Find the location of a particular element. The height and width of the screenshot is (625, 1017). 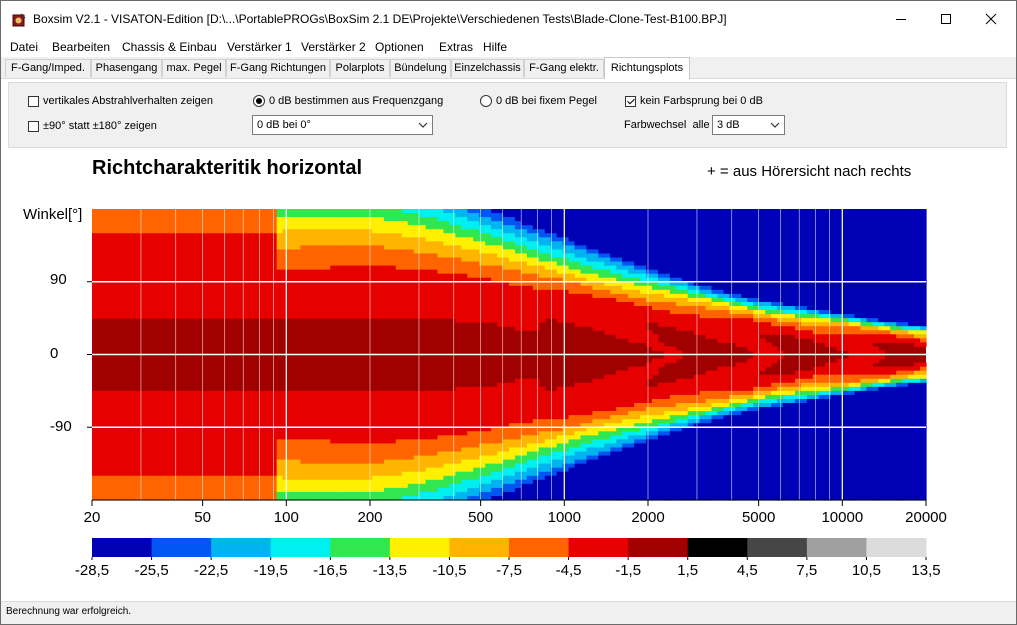

tab-max-pegel: max. Pegel is located at coordinates (194, 68).